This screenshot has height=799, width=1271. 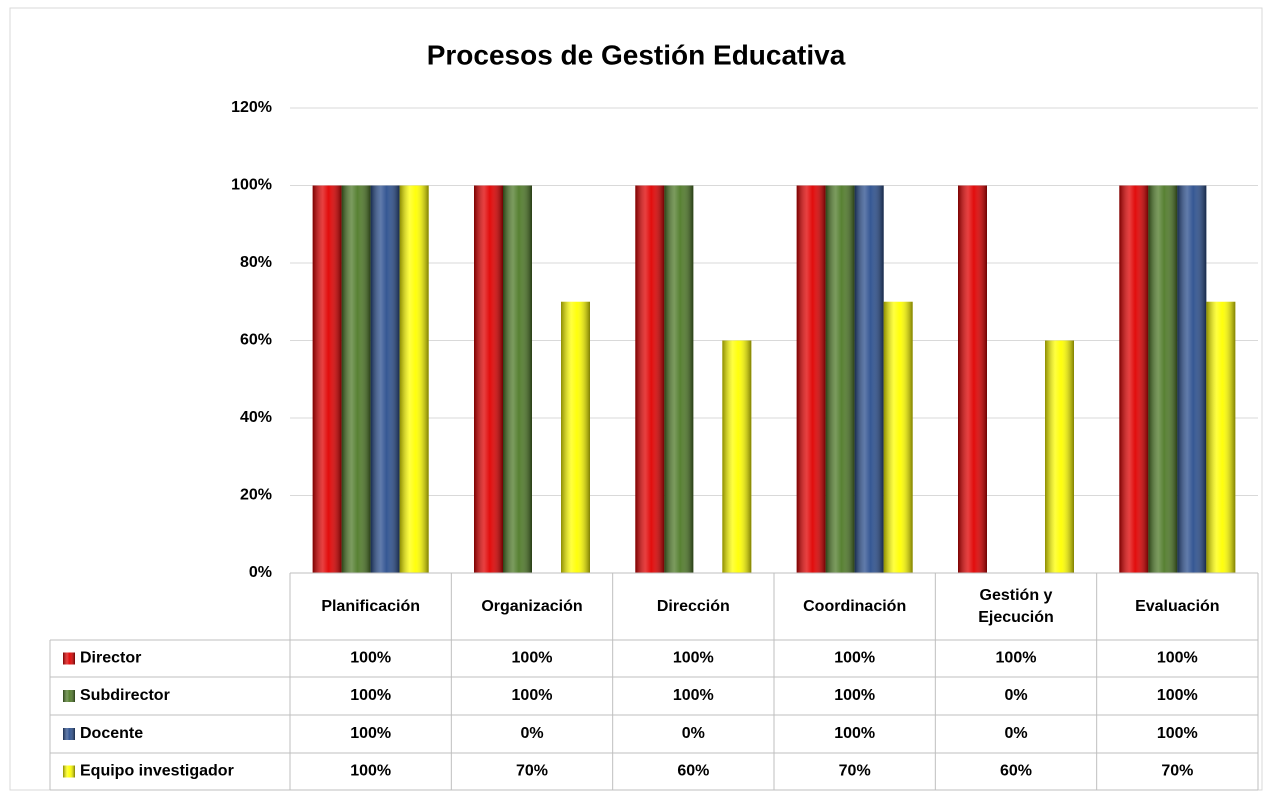 I want to click on category-label: Planificación, so click(x=371, y=606).